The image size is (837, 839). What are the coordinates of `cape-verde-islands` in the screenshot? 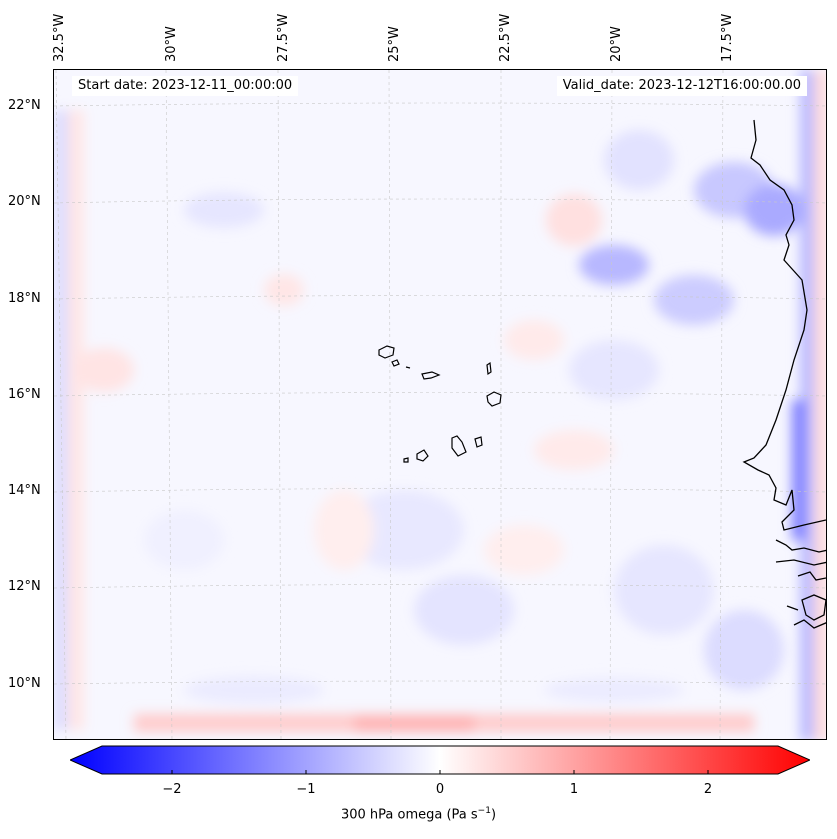 It's located at (440, 404).